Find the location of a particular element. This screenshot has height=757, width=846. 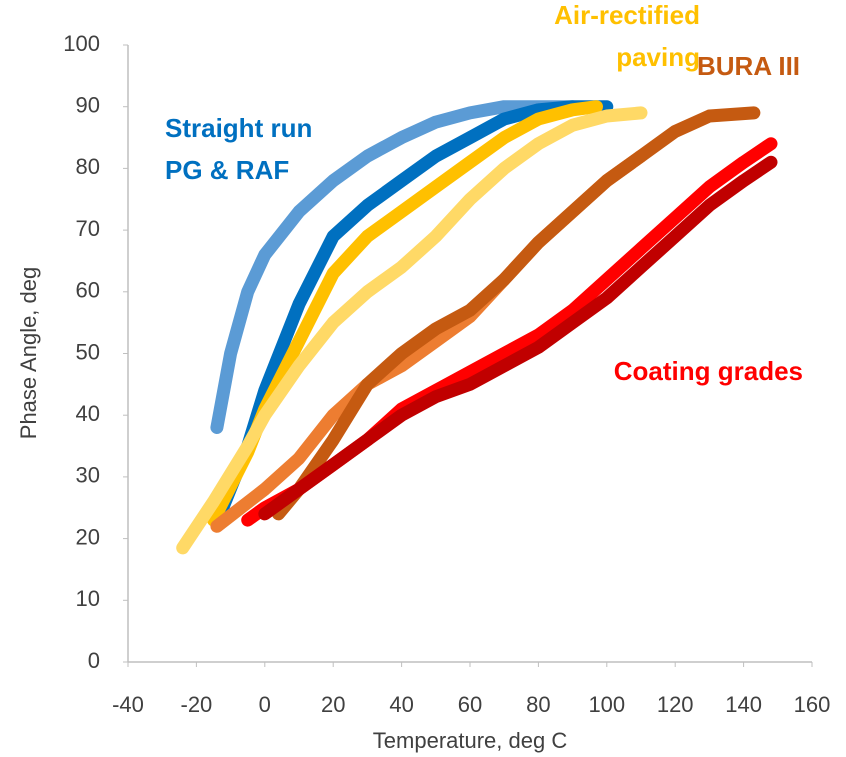

y-tick-label: 90 is located at coordinates (88, 105).